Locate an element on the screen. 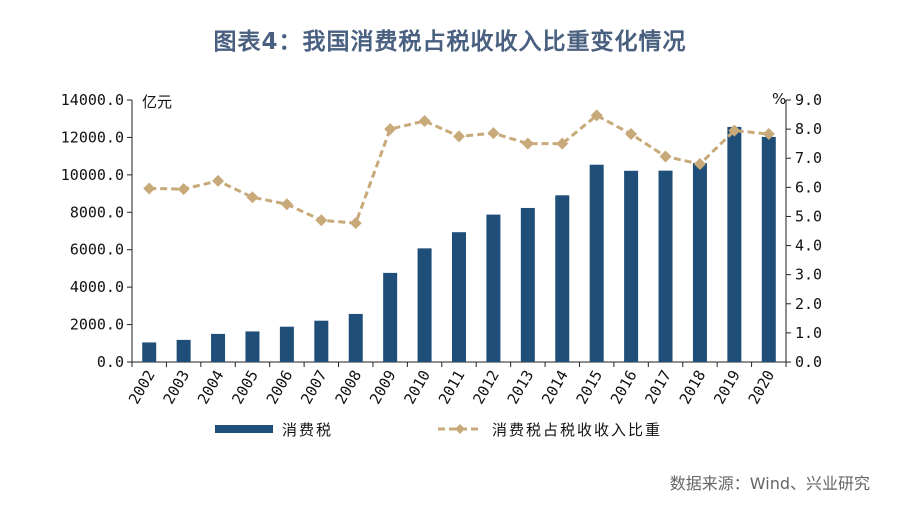 The height and width of the screenshot is (519, 900). x-tick-label: 2012 is located at coordinates (486, 387).